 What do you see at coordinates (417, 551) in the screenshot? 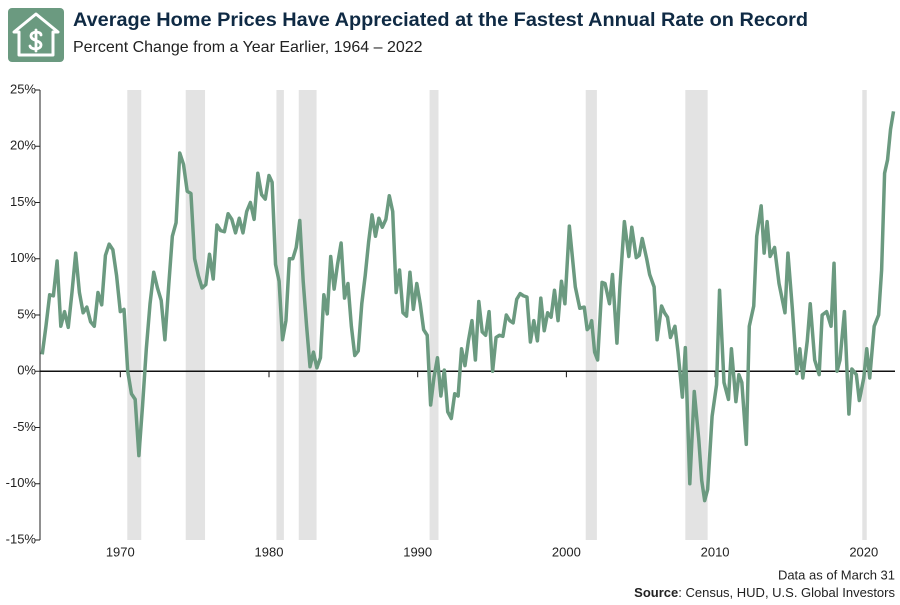
I see `x-tick-label: 1990` at bounding box center [417, 551].